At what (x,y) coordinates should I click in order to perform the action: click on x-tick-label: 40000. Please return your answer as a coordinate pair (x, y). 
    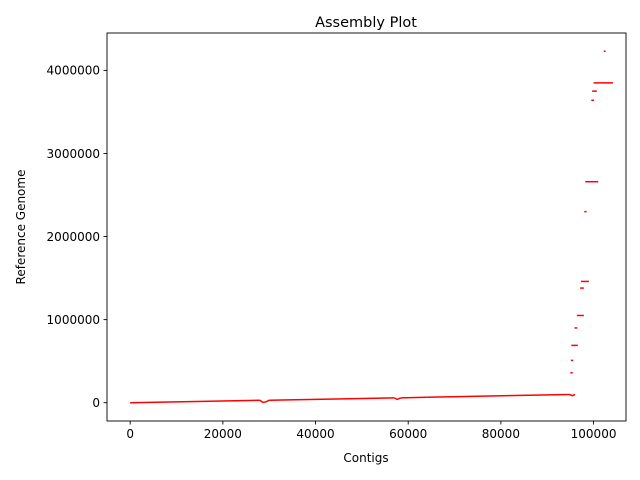
    Looking at the image, I should click on (315, 434).